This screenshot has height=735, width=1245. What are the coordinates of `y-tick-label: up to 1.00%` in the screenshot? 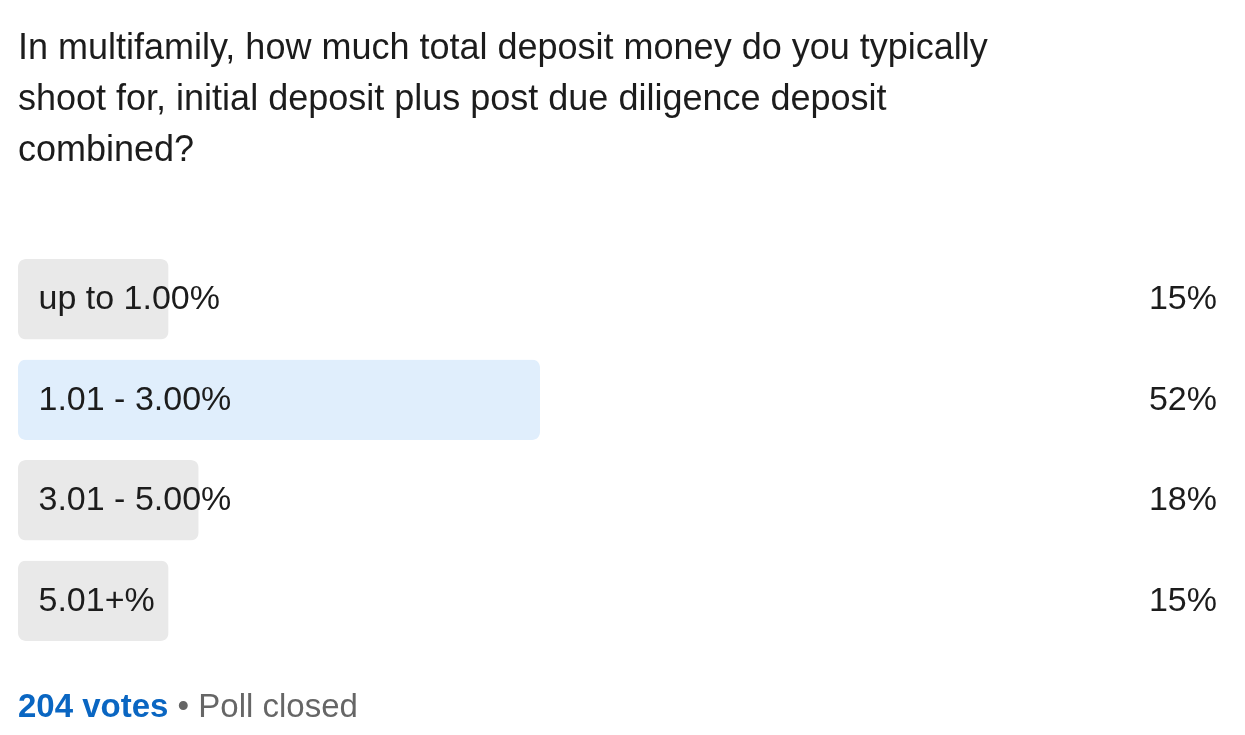 It's located at (129, 297).